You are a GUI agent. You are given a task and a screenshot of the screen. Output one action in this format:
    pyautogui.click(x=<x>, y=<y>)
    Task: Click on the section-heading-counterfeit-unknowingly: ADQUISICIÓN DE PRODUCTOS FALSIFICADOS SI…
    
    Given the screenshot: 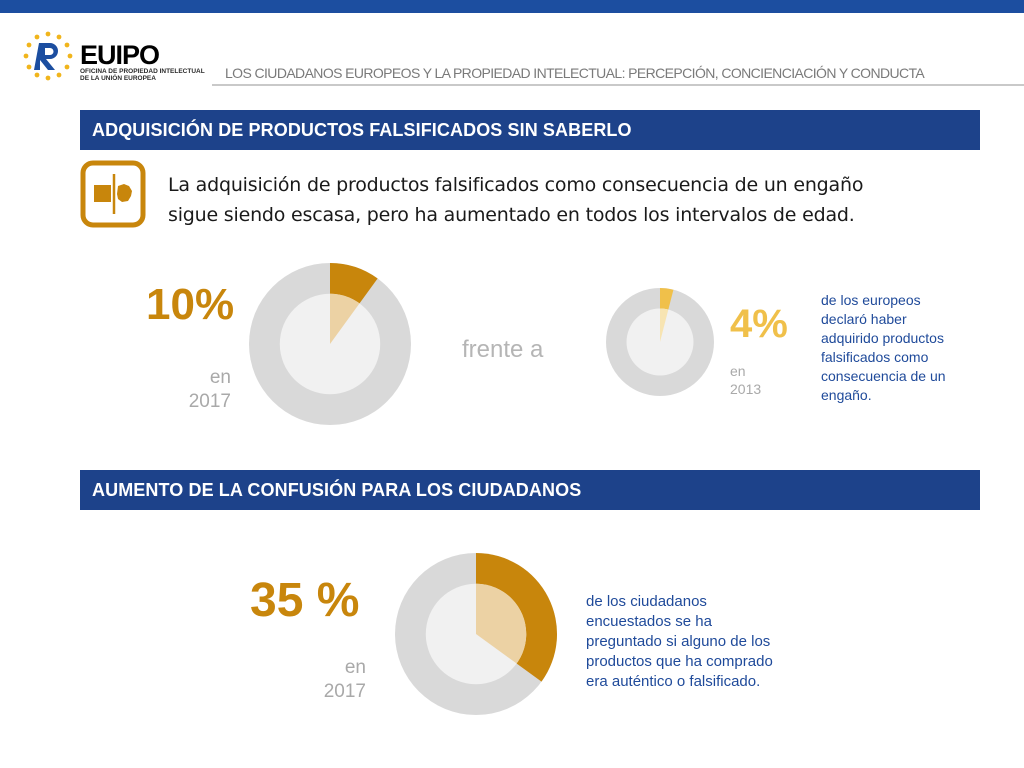 What is the action you would take?
    pyautogui.click(x=530, y=130)
    